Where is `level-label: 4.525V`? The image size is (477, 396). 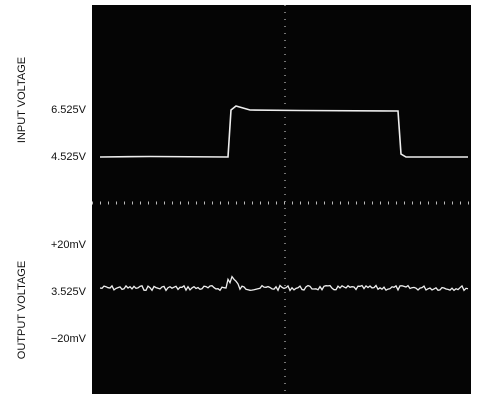 level-label: 4.525V is located at coordinates (69, 157).